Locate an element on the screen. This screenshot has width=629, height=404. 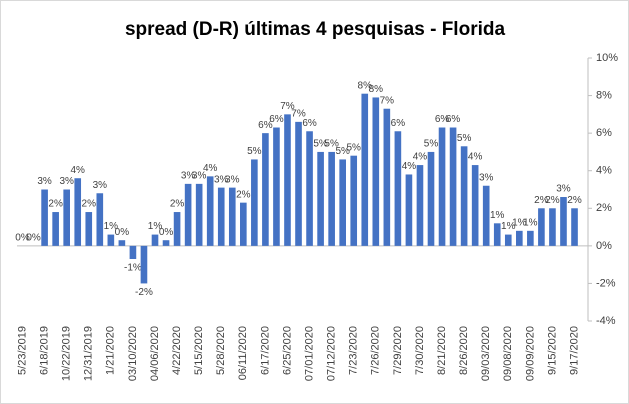
x-tick-label: 6/17/2020 is located at coordinates (265, 350).